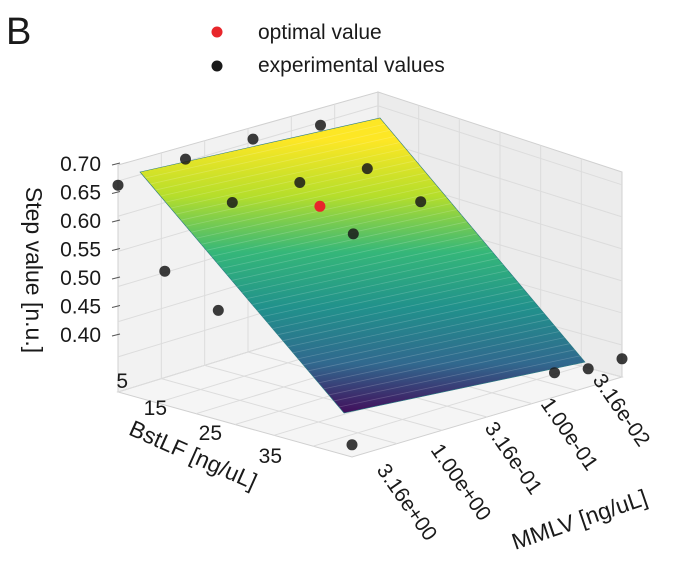  I want to click on y-tick-label: 3.16e+00, so click(406, 502).